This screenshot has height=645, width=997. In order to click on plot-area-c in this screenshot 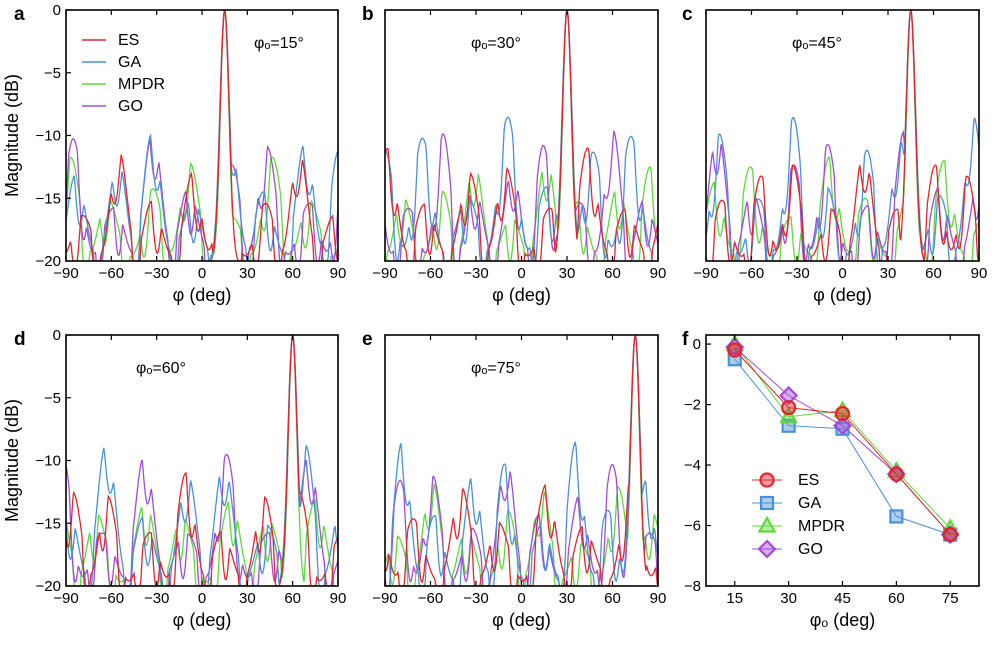, I will do `click(842, 135)`.